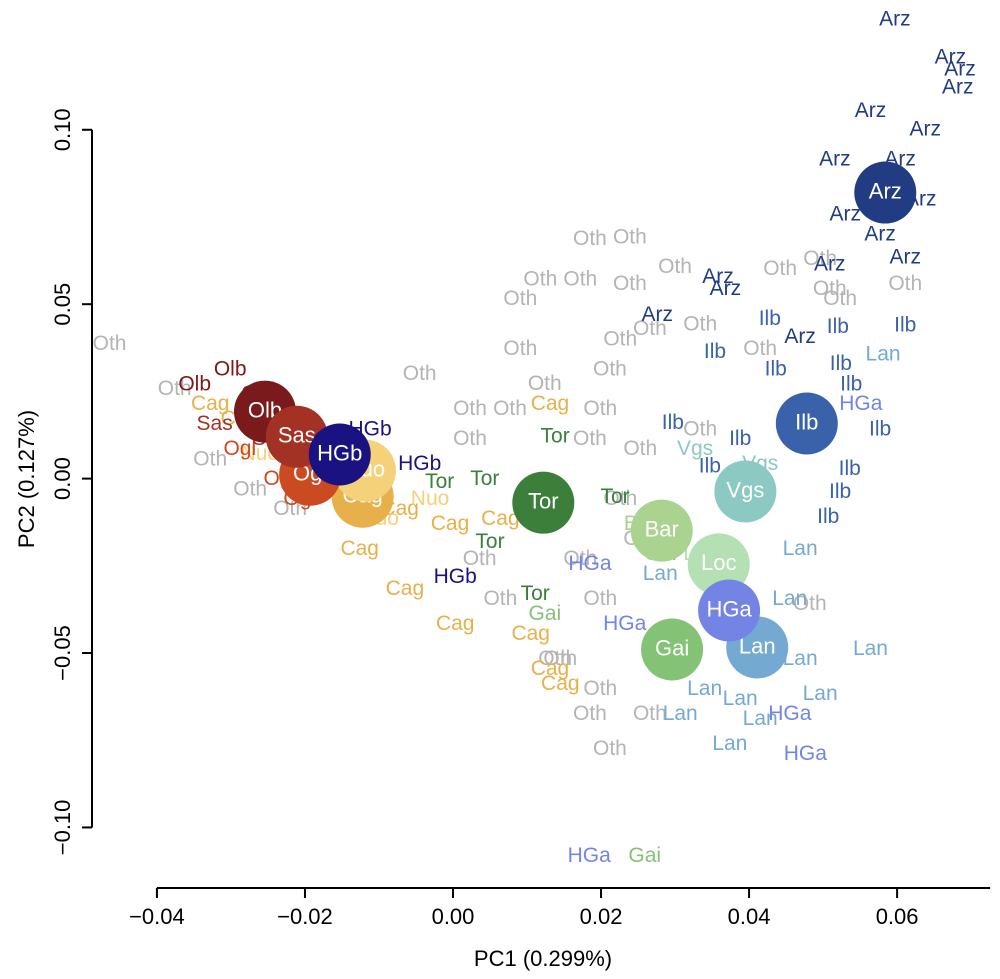  I want to click on x-tick-label: 0.04, so click(749, 916).